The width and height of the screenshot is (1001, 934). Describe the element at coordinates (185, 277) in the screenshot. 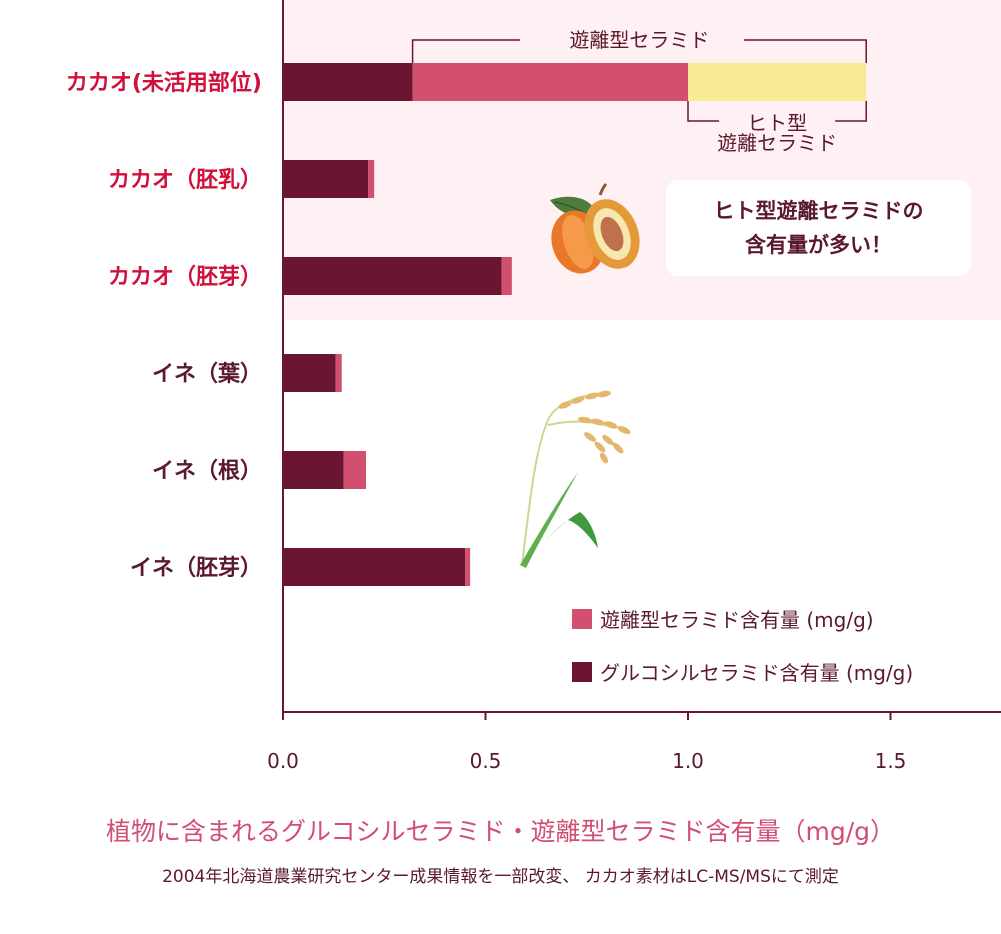

I see `category-label-2: カカオ（胚芽）` at that location.